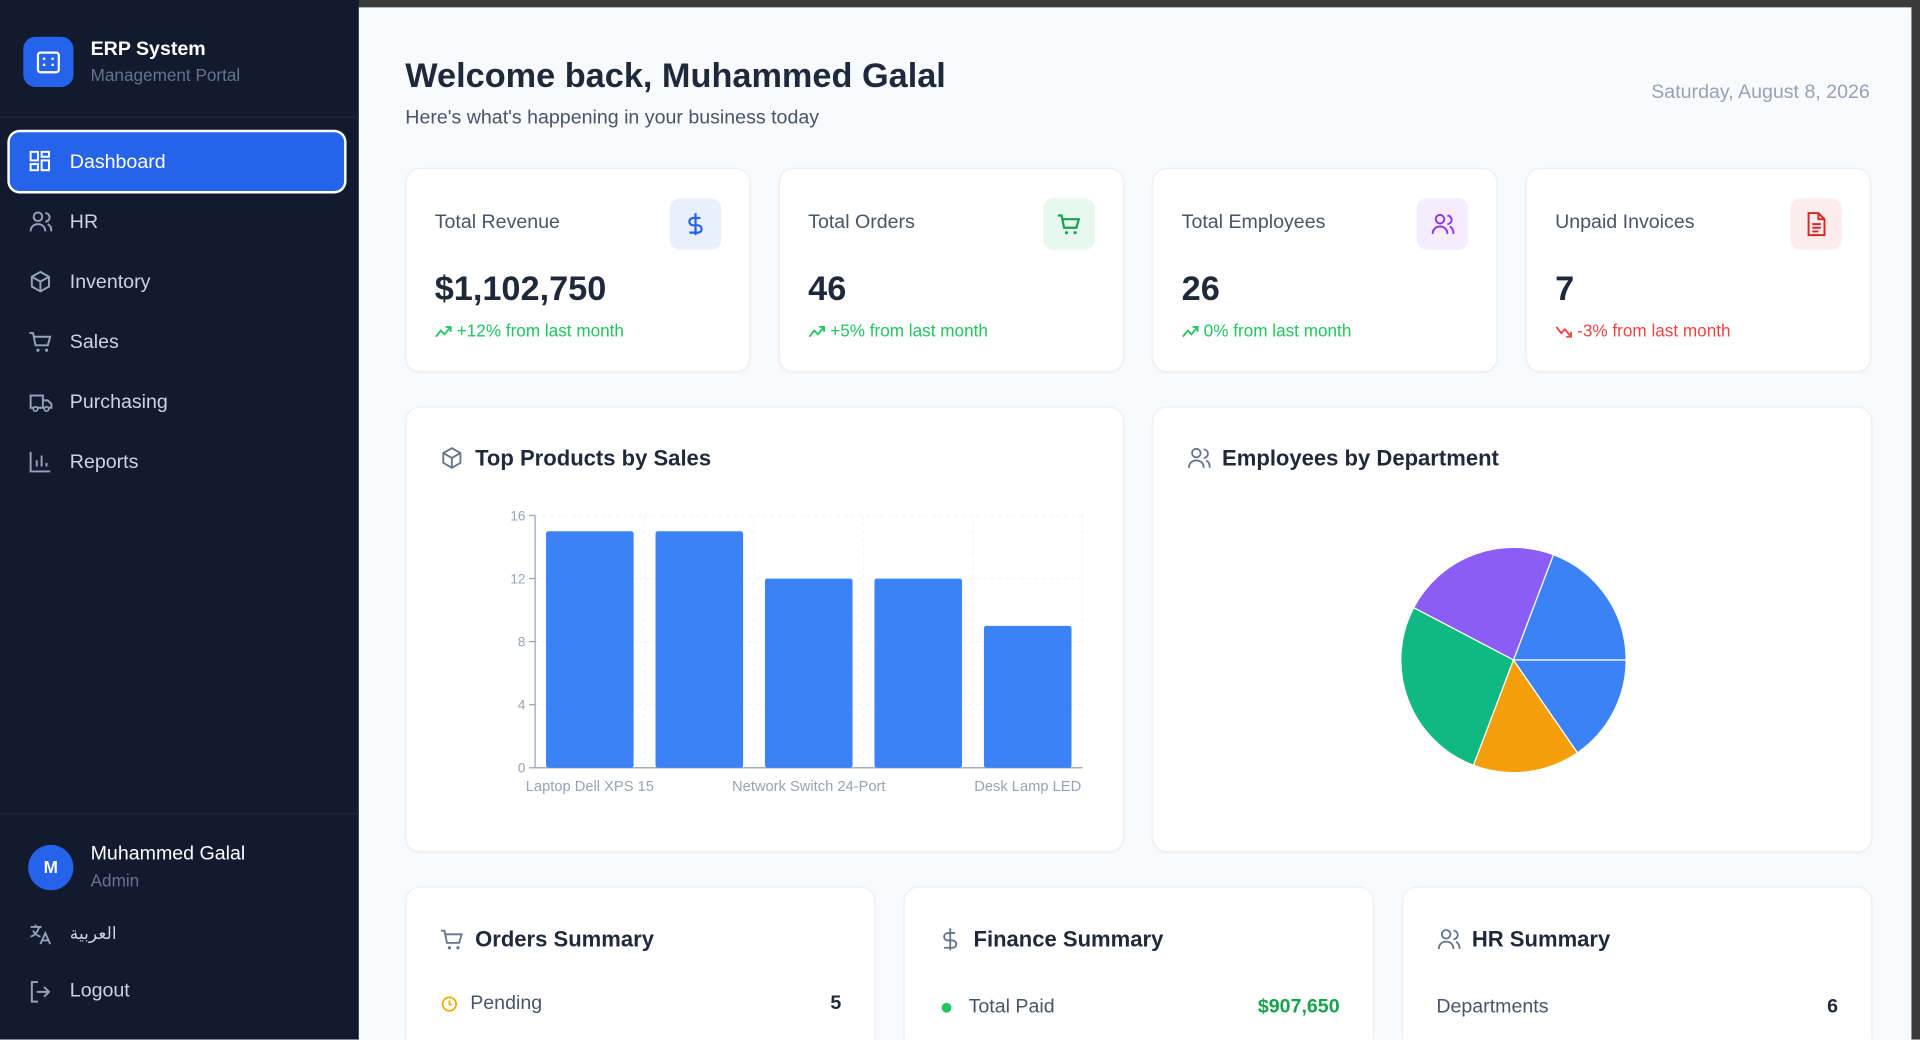 The image size is (1920, 1040). I want to click on row-label: Total Paid, so click(1011, 1007).